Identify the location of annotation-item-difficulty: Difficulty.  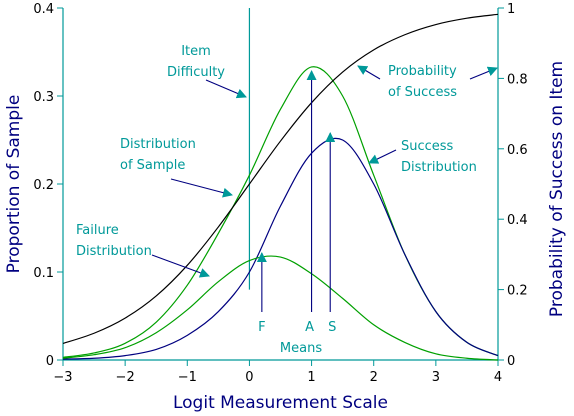
(196, 72).